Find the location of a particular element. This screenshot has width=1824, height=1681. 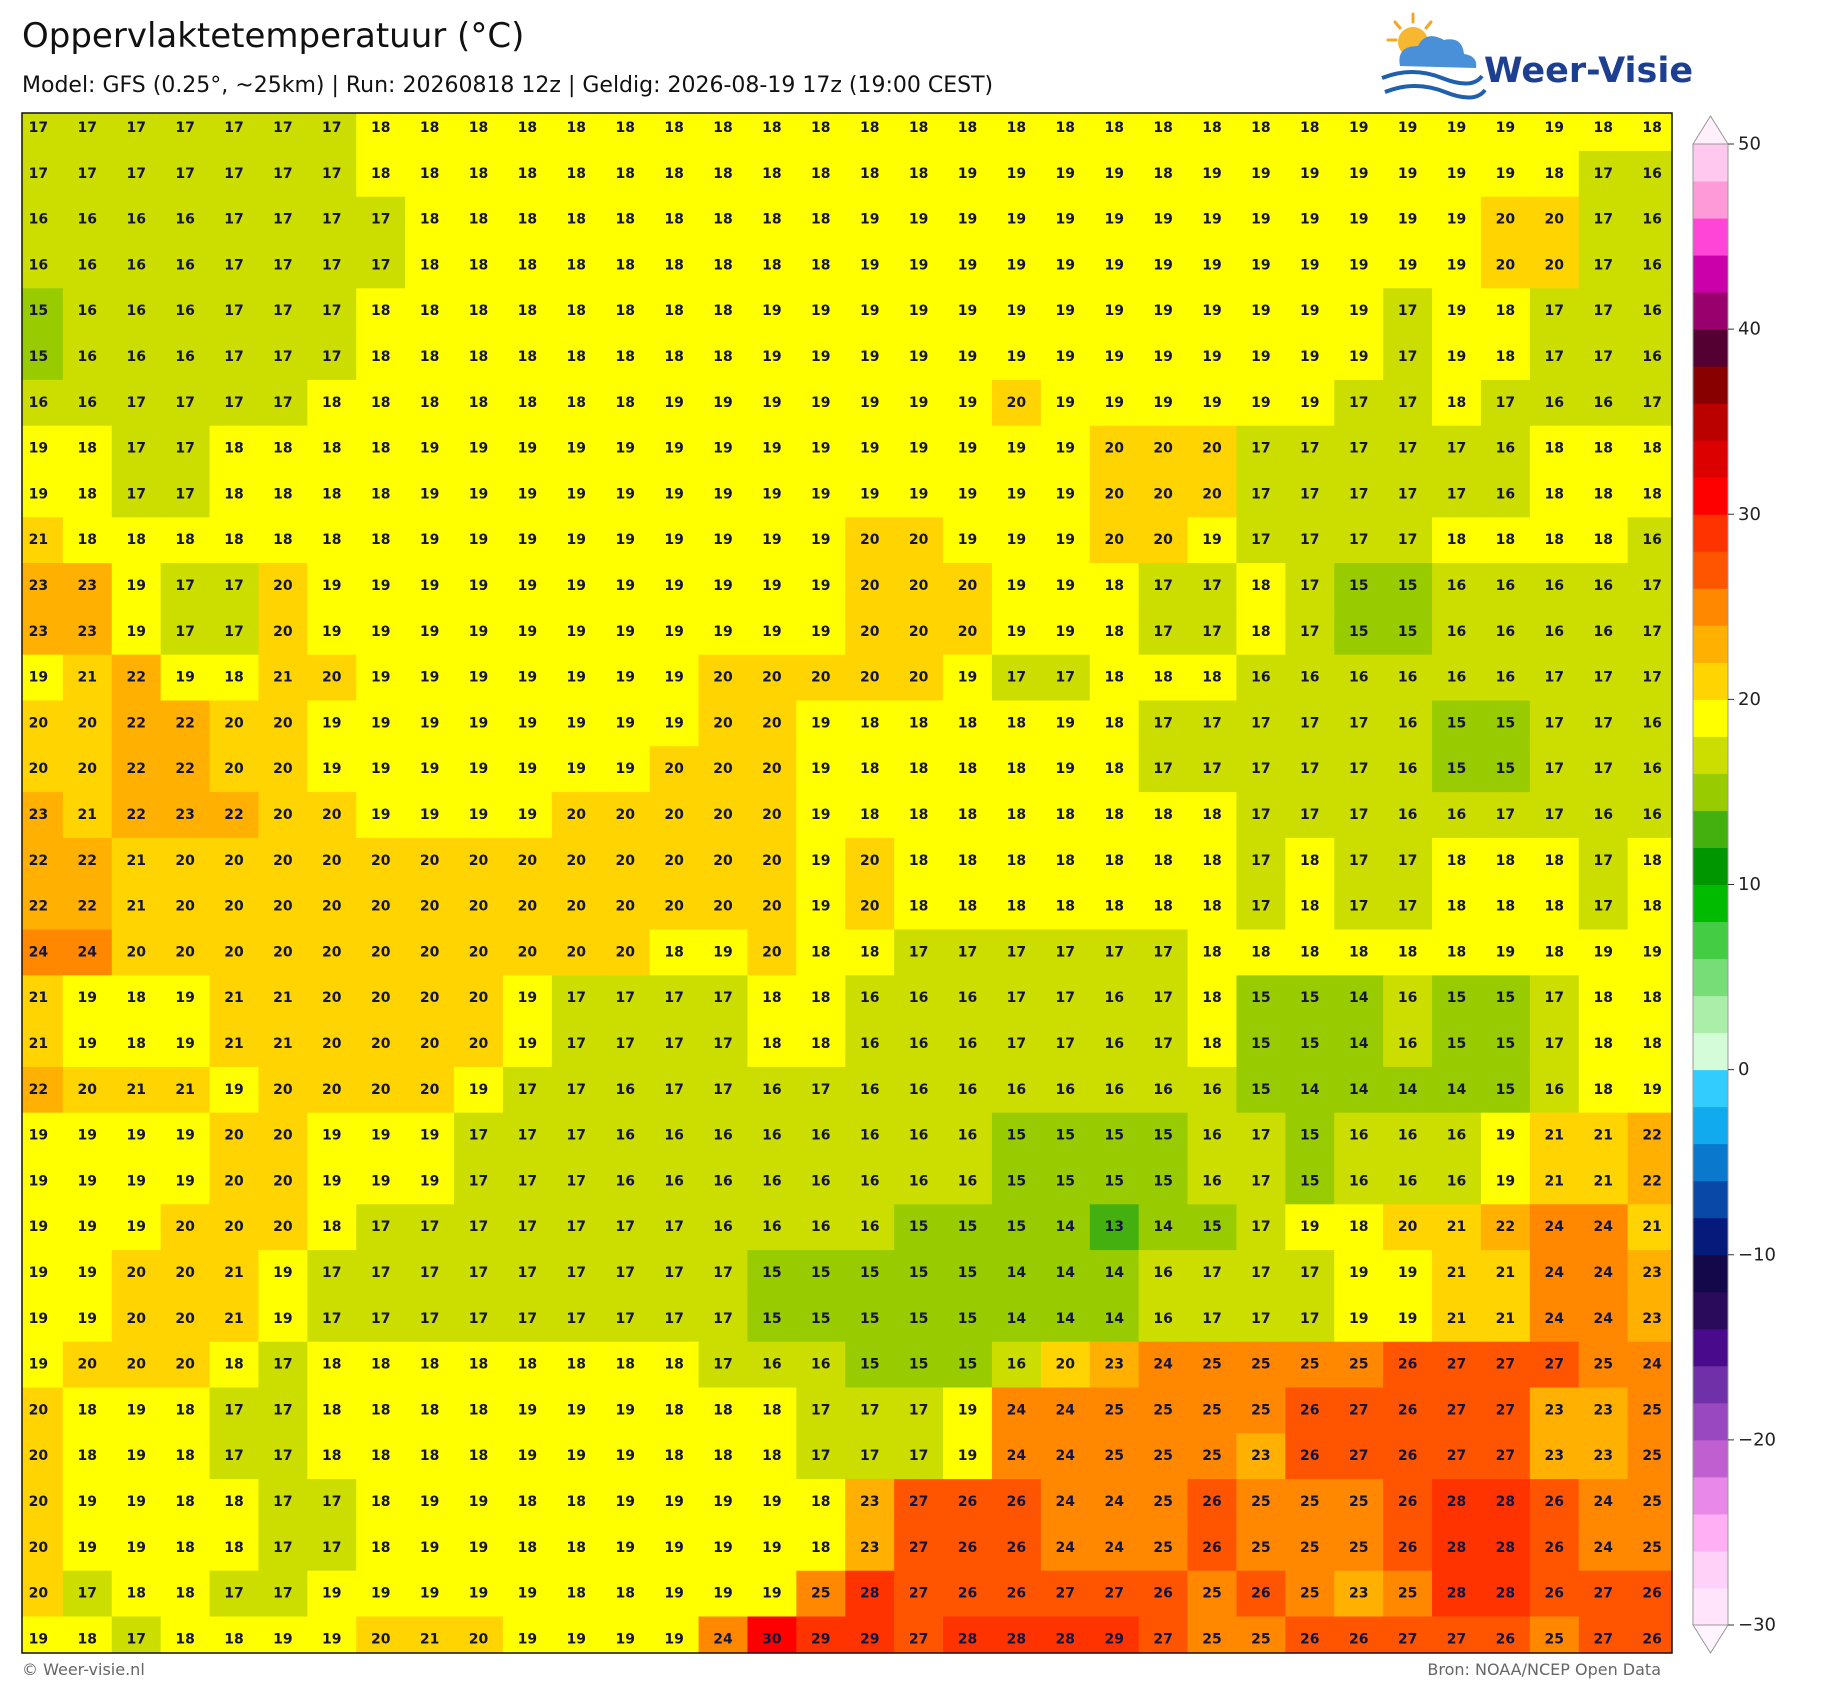

temperature-label: 21 is located at coordinates (1456, 1319).